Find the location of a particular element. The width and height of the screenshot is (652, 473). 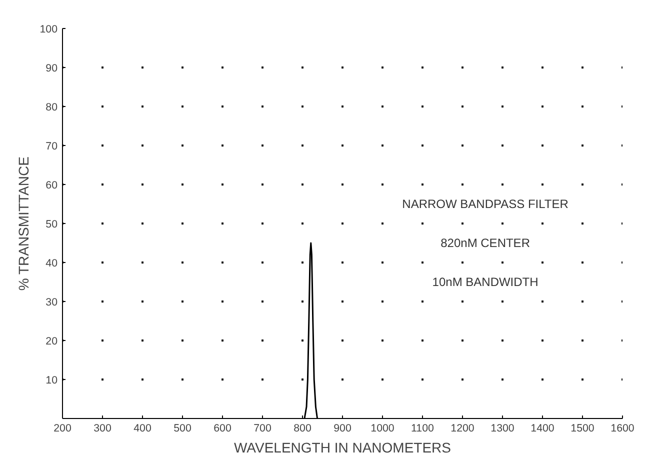

x-tick-label: 800 is located at coordinates (303, 428).